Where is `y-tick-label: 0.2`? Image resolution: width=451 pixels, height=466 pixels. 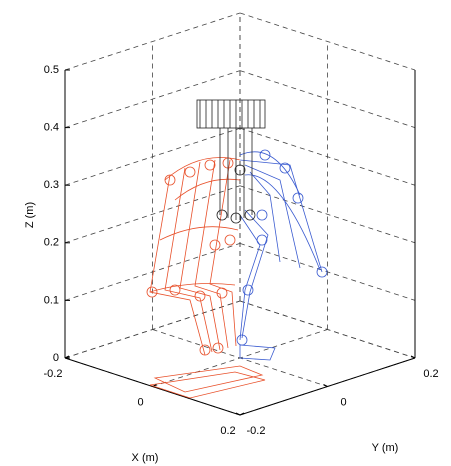
y-tick-label: 0.2 is located at coordinates (430, 374).